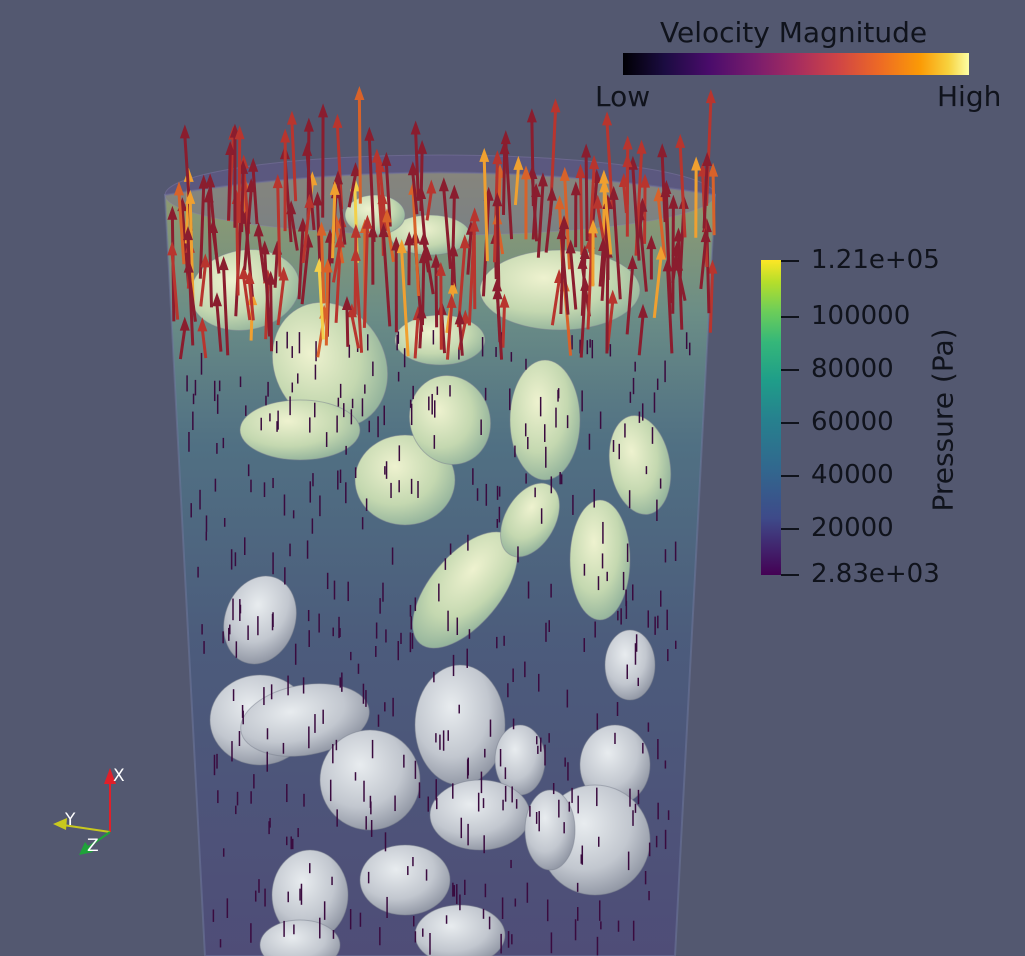 This screenshot has height=956, width=1025. Describe the element at coordinates (800, 65) in the screenshot. I see `velocity-colorbar-legend: Velocity Magnitude Low High` at that location.